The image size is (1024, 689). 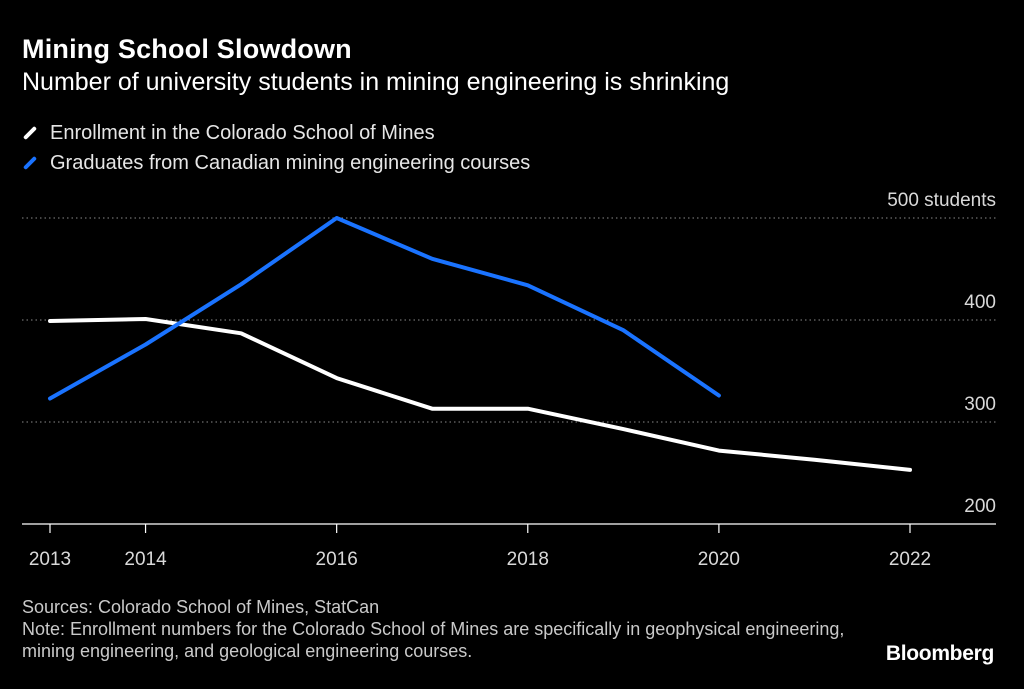 I want to click on bloomberg-logo: Bloomberg, so click(x=939, y=653).